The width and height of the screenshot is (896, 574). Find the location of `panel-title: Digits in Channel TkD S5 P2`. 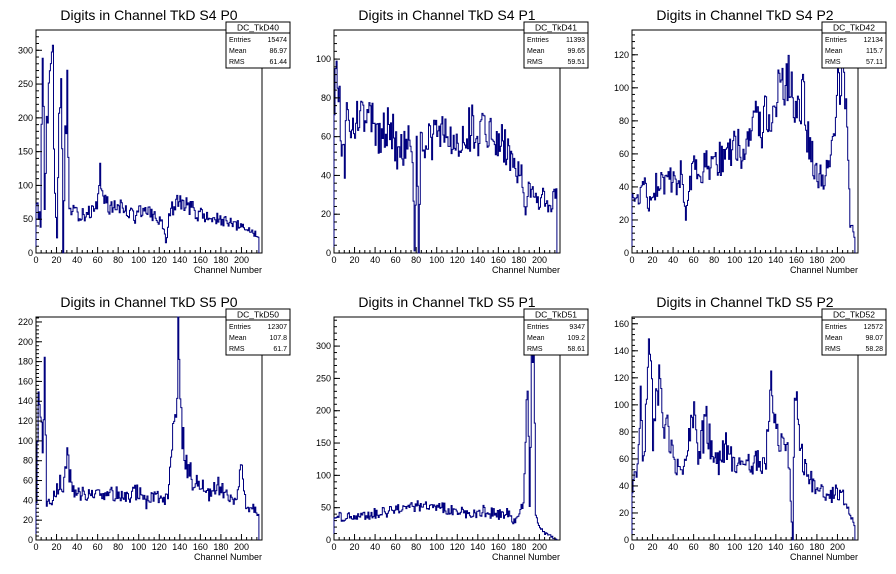

panel-title: Digits in Channel TkD S5 P2 is located at coordinates (744, 302).